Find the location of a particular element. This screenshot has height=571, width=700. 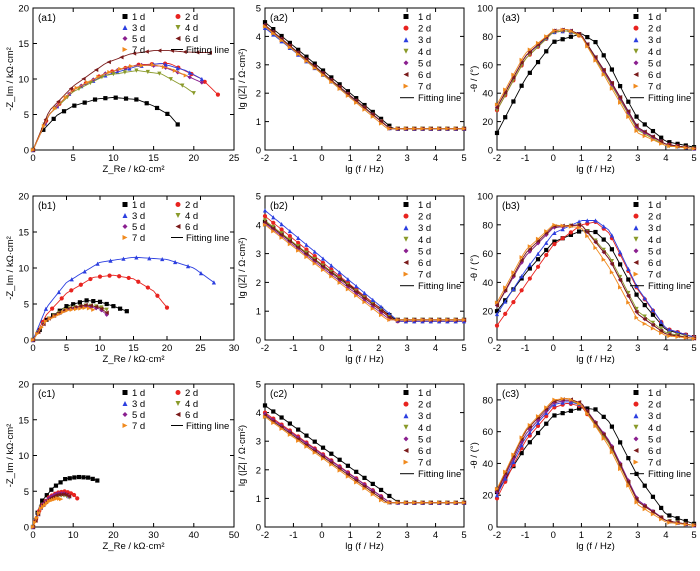

legend-label: 3 d is located at coordinates (654, 228).